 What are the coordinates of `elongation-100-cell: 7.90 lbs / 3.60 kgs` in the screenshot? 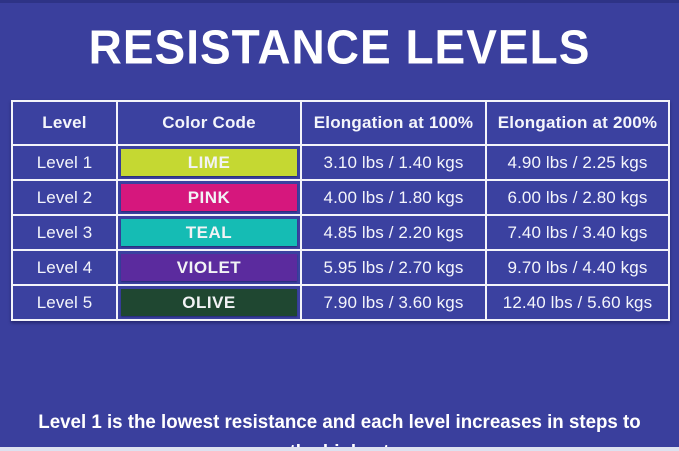 It's located at (393, 302).